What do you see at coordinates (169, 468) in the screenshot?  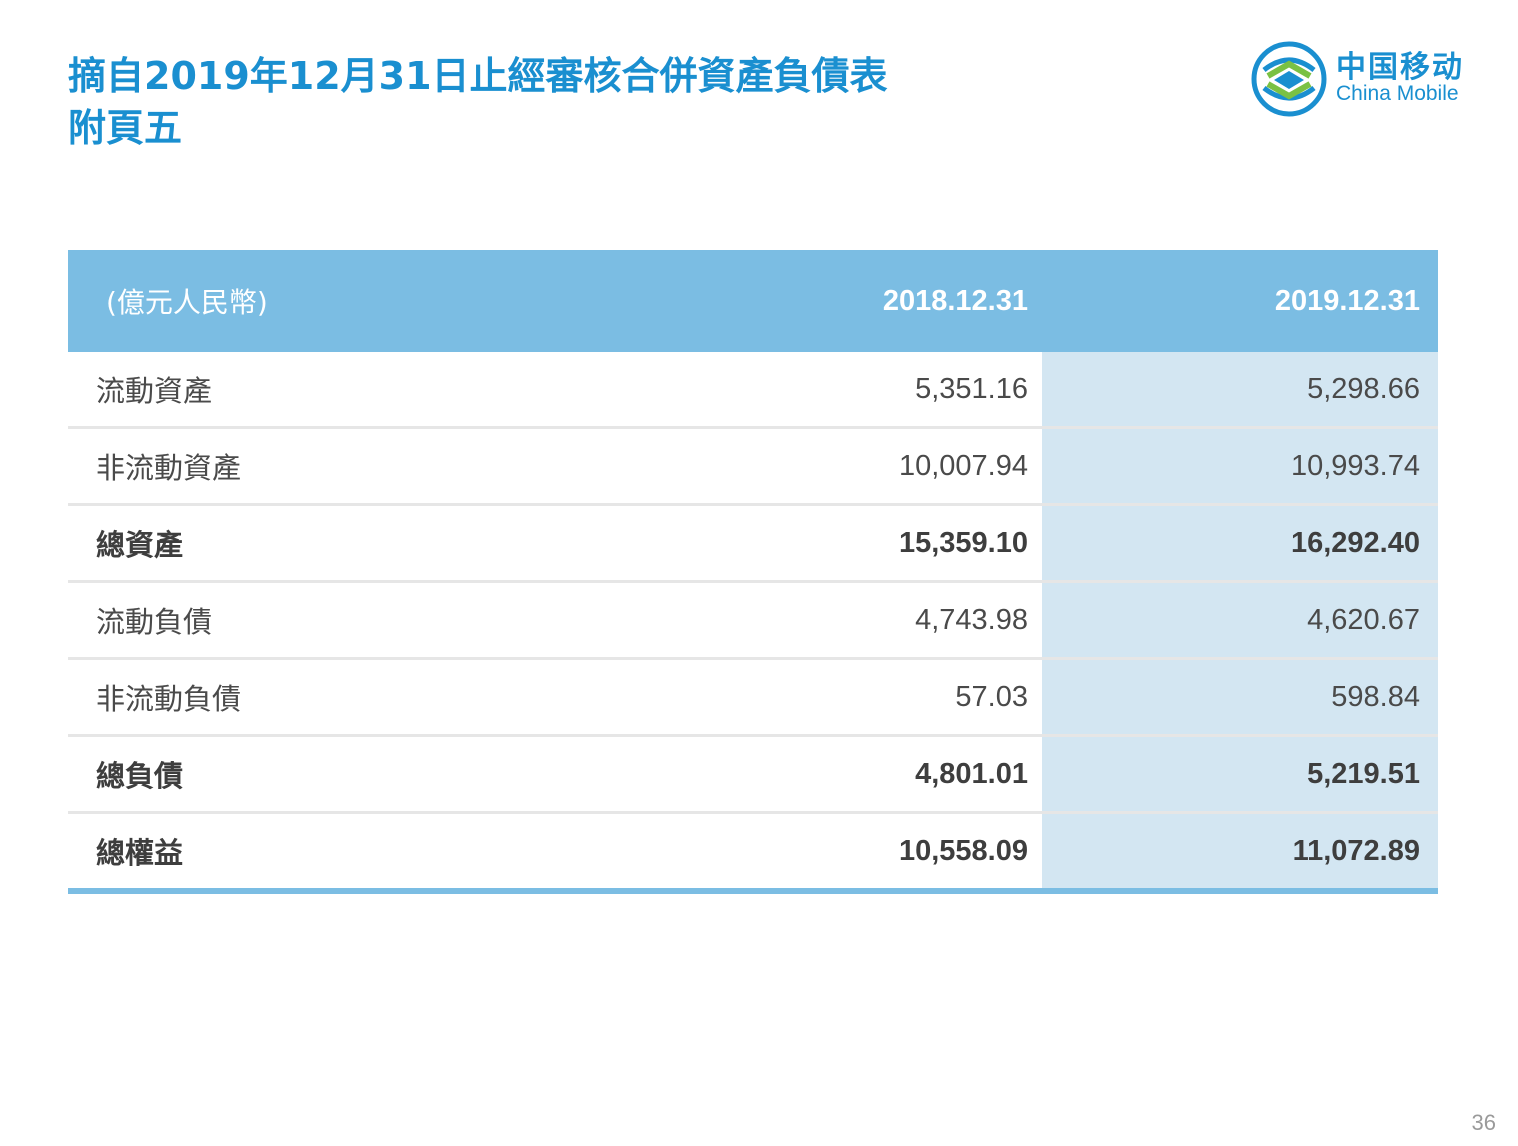 I see `row-label: 非流動資產` at bounding box center [169, 468].